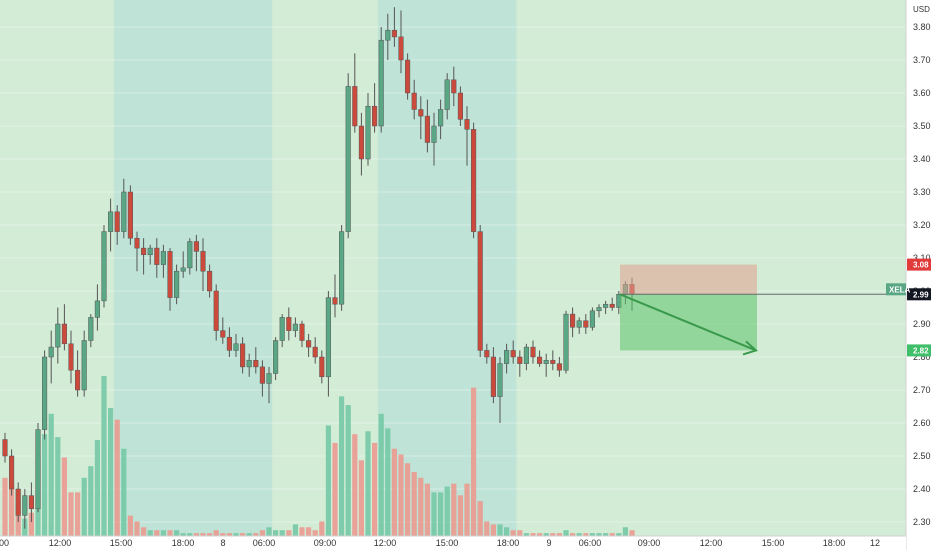 The height and width of the screenshot is (550, 932). Describe the element at coordinates (688, 322) in the screenshot. I see `trend-arrow` at that location.